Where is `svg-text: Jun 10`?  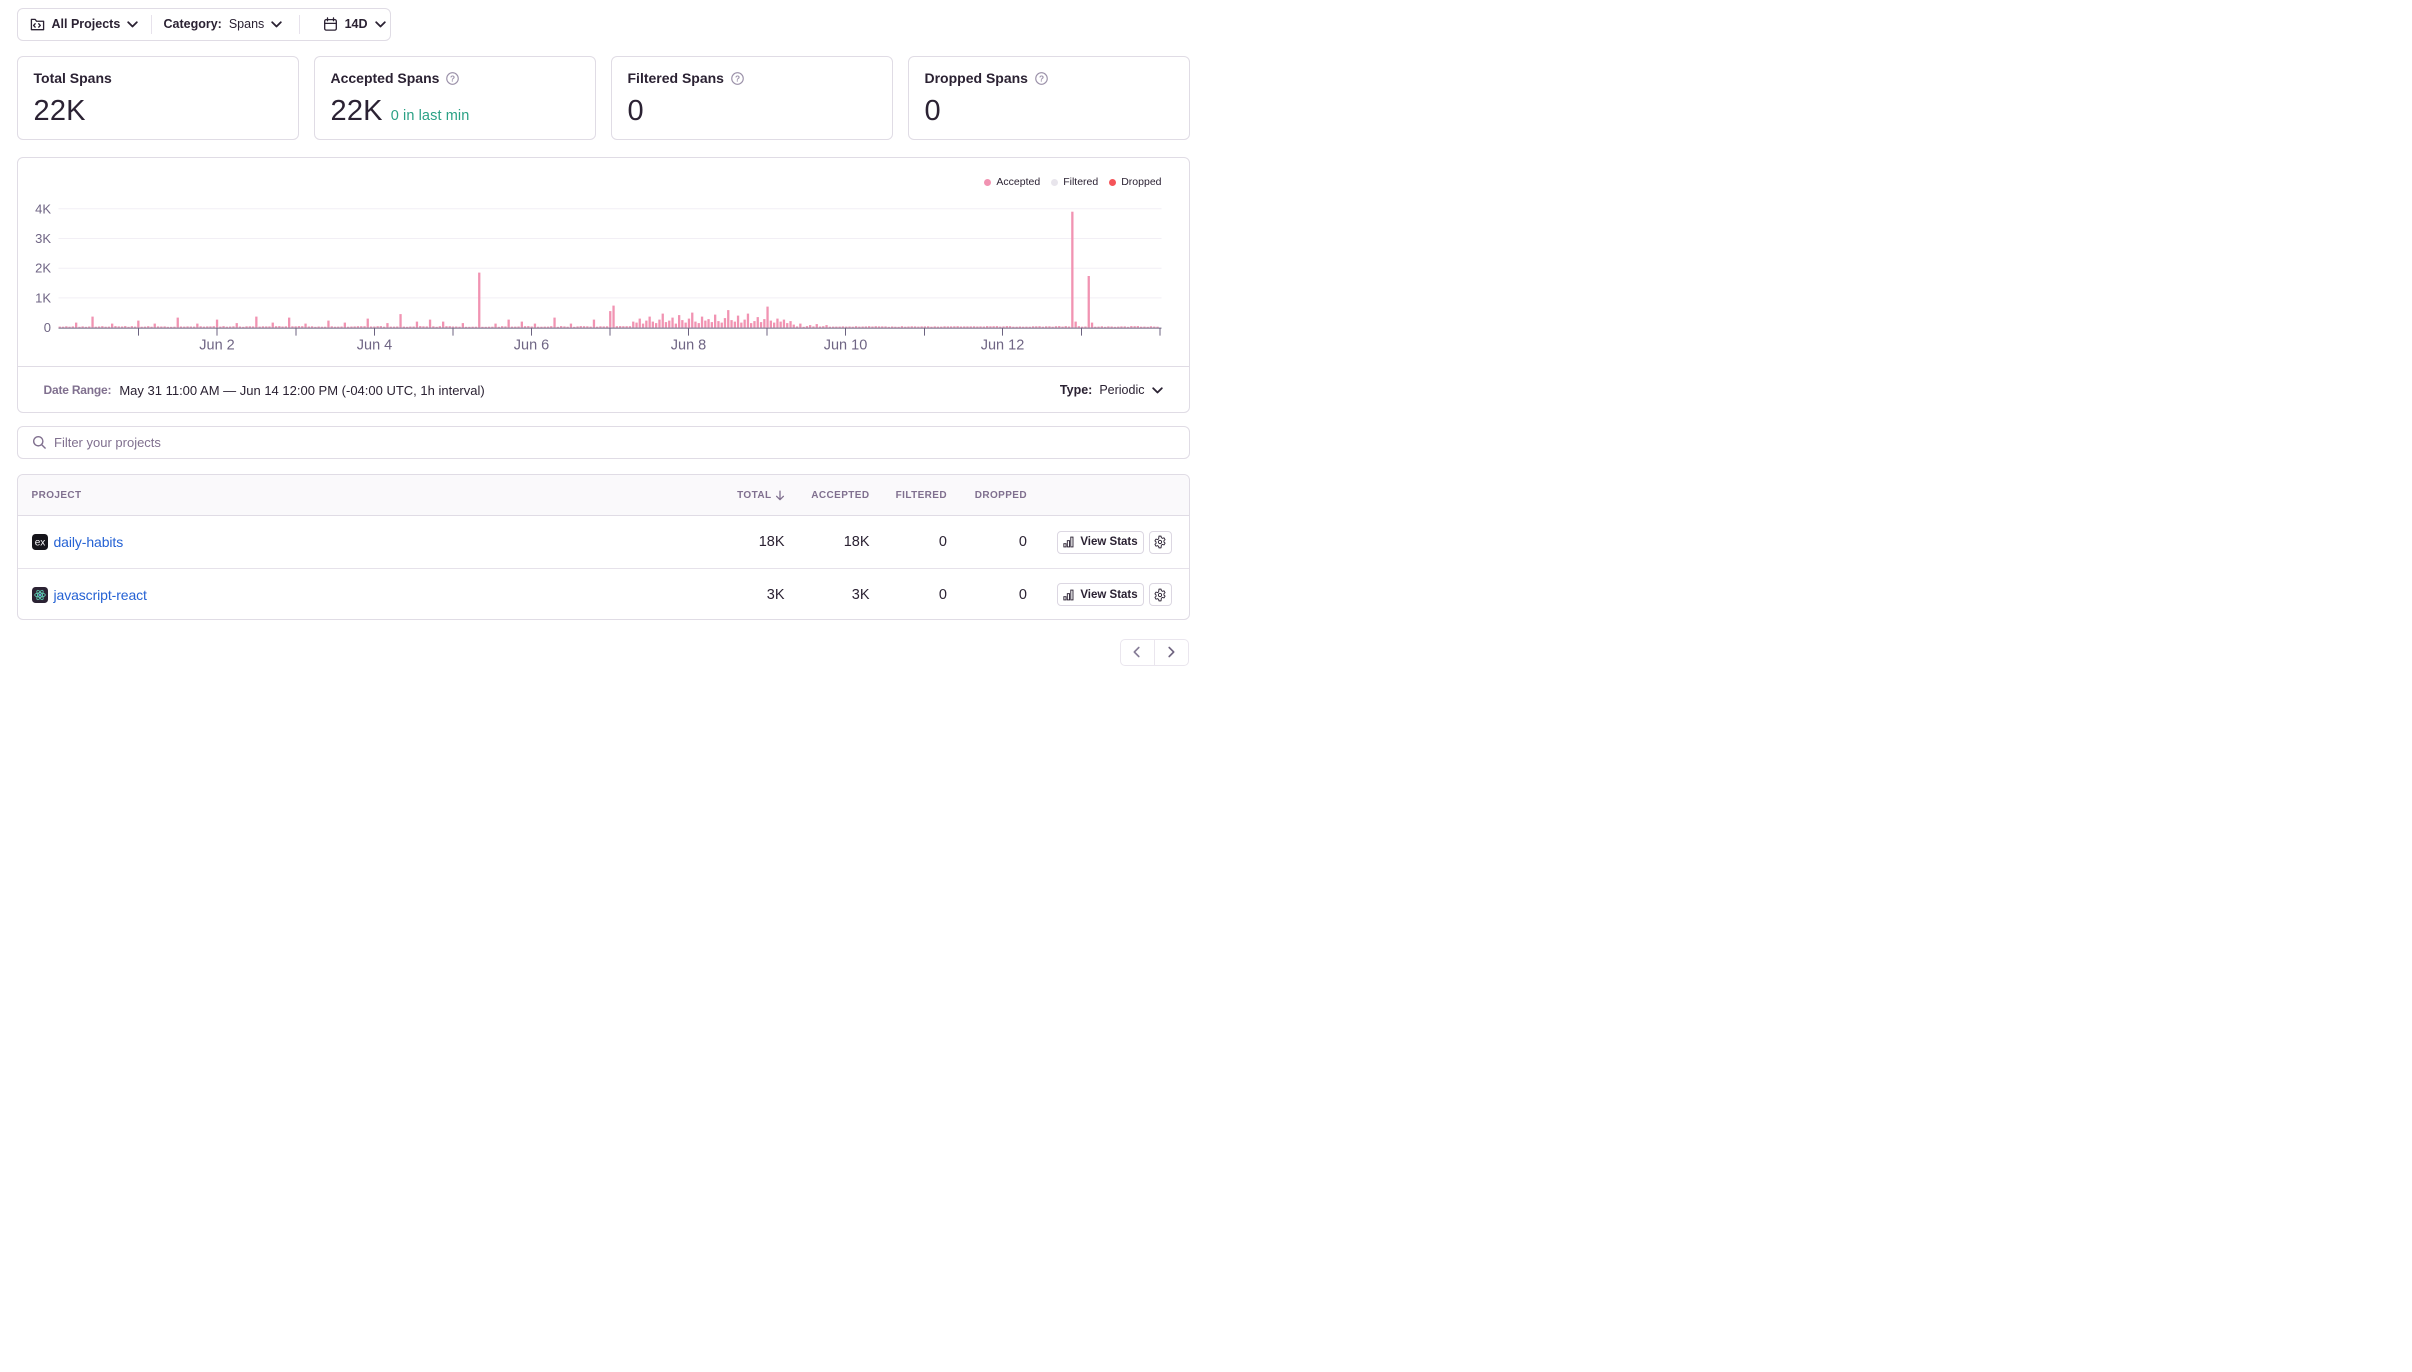
svg-text: Jun 10 is located at coordinates (845, 346).